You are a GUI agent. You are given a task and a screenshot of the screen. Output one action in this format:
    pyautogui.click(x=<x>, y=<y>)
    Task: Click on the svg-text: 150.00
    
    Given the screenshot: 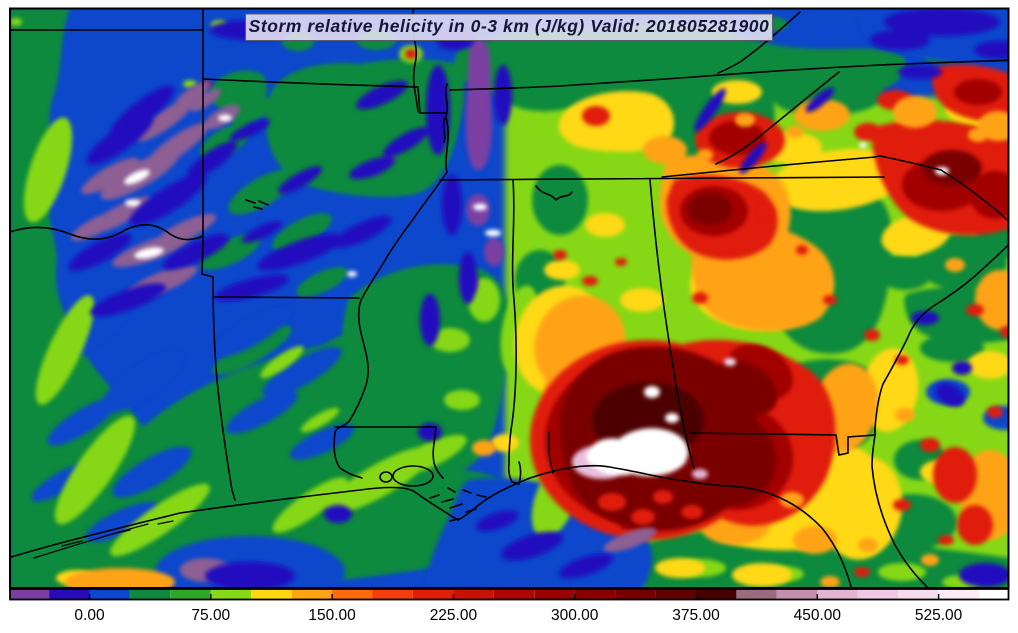 What is the action you would take?
    pyautogui.click(x=332, y=615)
    